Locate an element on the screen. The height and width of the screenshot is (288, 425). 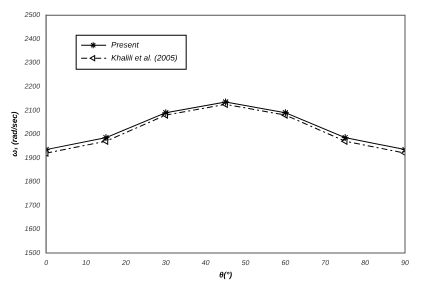
y-axis-title: ω₁ (rad/sec) is located at coordinates (15, 134).